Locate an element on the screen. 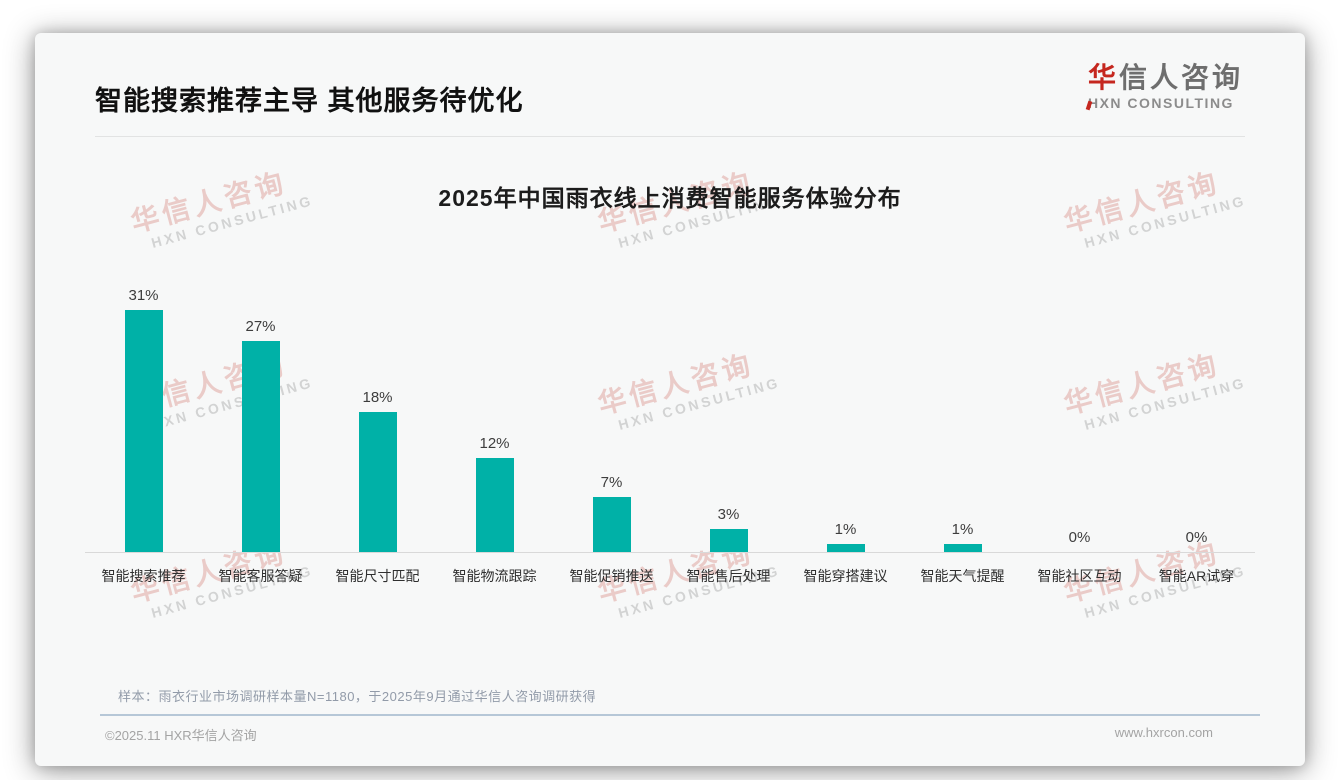  bar-value-label: 31% is located at coordinates (143, 296).